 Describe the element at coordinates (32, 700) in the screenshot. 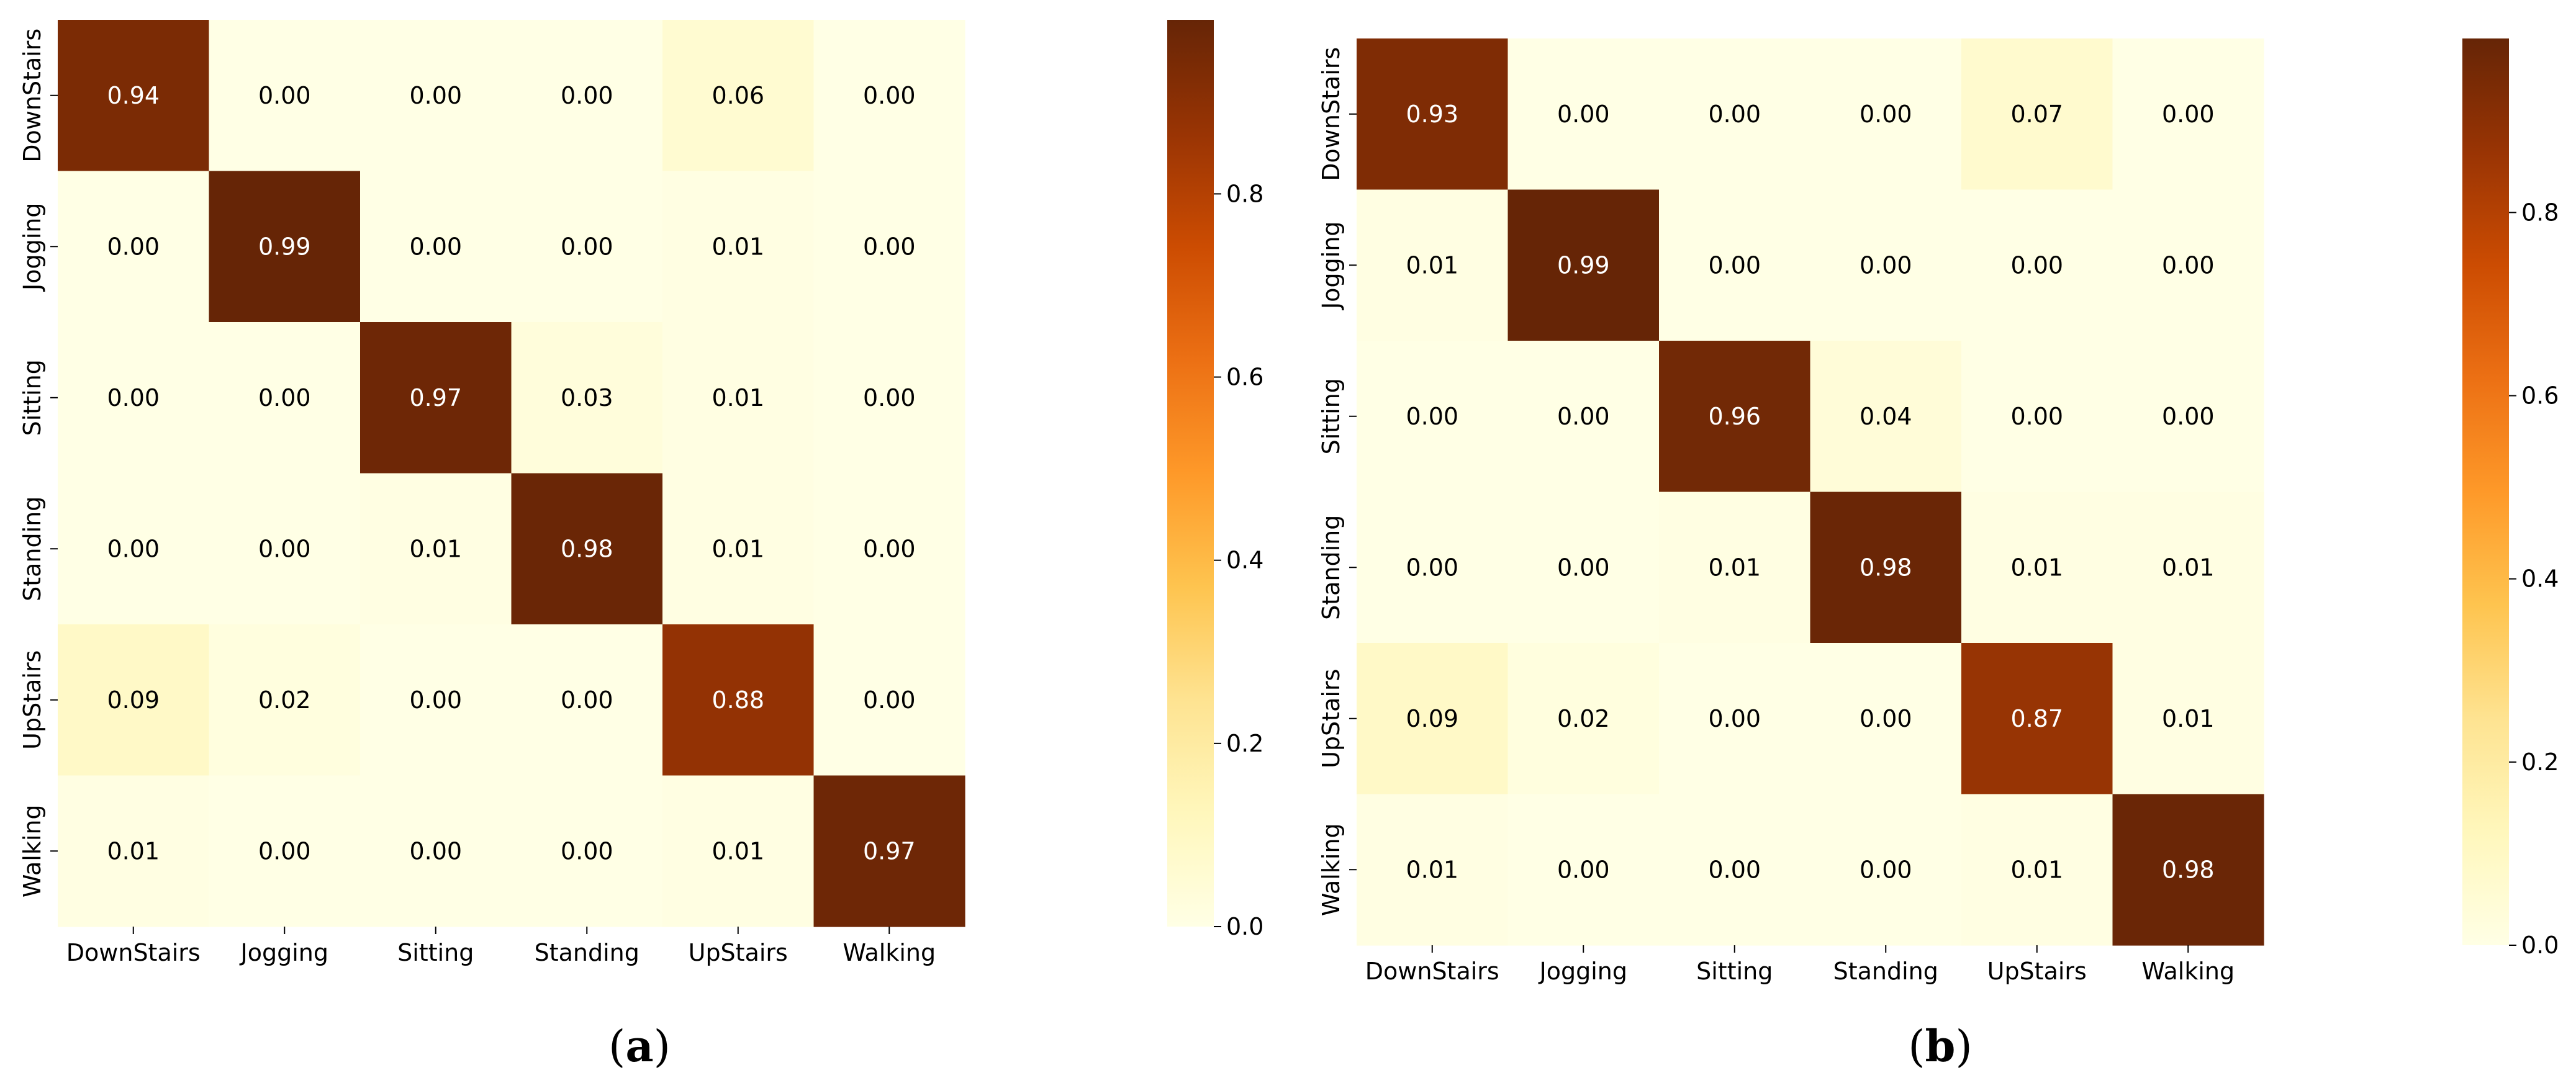

I see `y-tick-label: UpStairs` at that location.